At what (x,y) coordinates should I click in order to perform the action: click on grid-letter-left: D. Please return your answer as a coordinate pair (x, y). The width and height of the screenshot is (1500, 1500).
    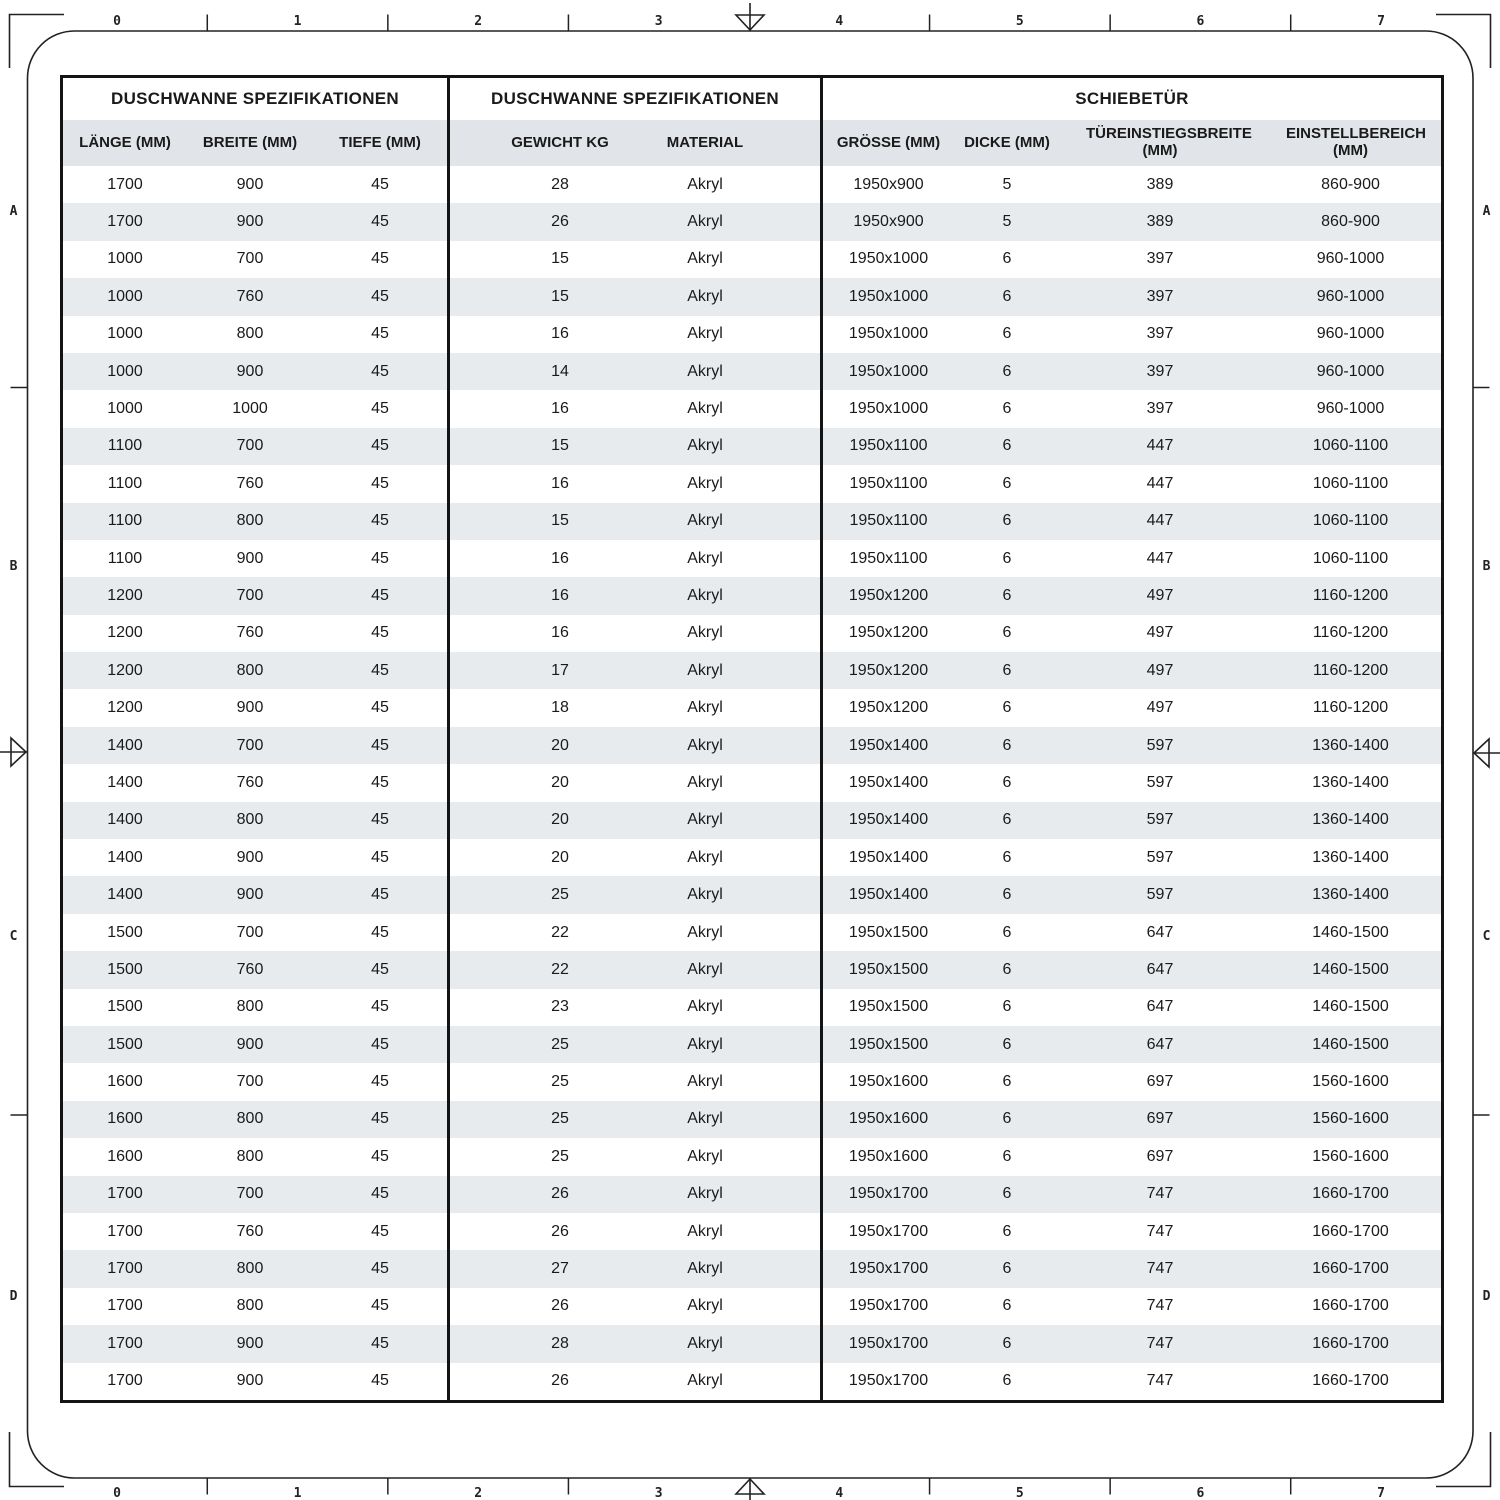
    Looking at the image, I should click on (14, 1296).